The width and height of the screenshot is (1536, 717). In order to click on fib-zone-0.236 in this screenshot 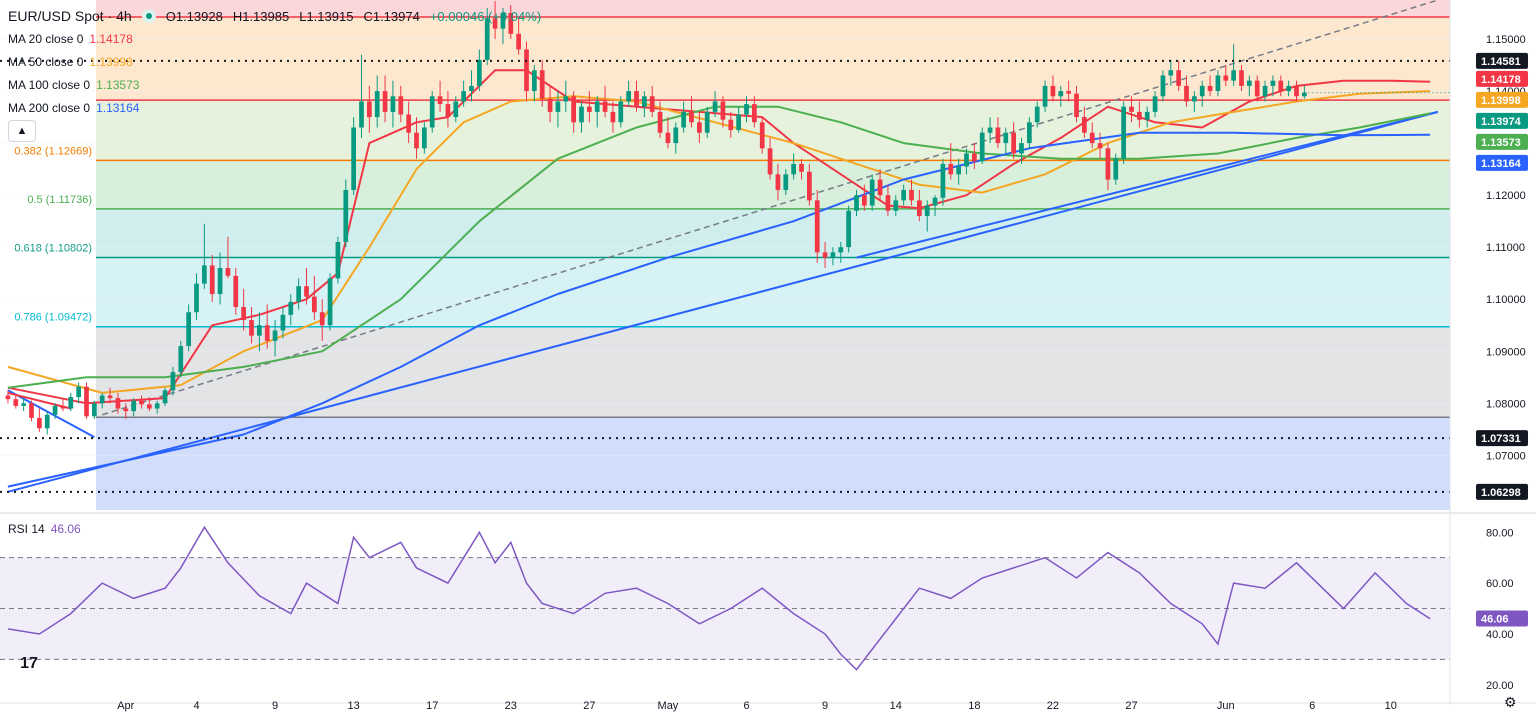, I will do `click(773, 59)`.